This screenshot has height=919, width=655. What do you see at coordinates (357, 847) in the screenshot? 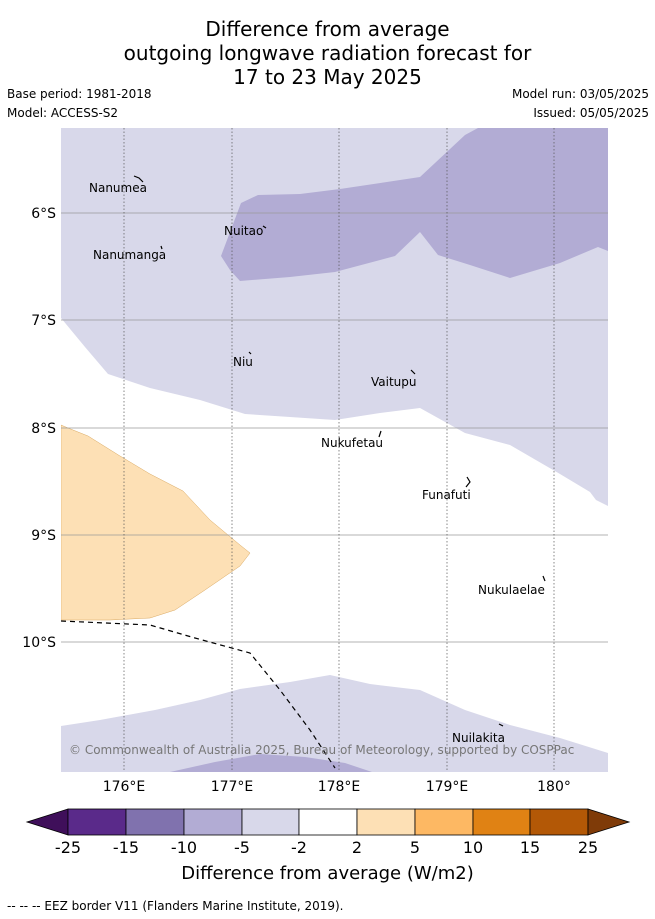
I see `colorbar-tick-plus2: 2` at bounding box center [357, 847].